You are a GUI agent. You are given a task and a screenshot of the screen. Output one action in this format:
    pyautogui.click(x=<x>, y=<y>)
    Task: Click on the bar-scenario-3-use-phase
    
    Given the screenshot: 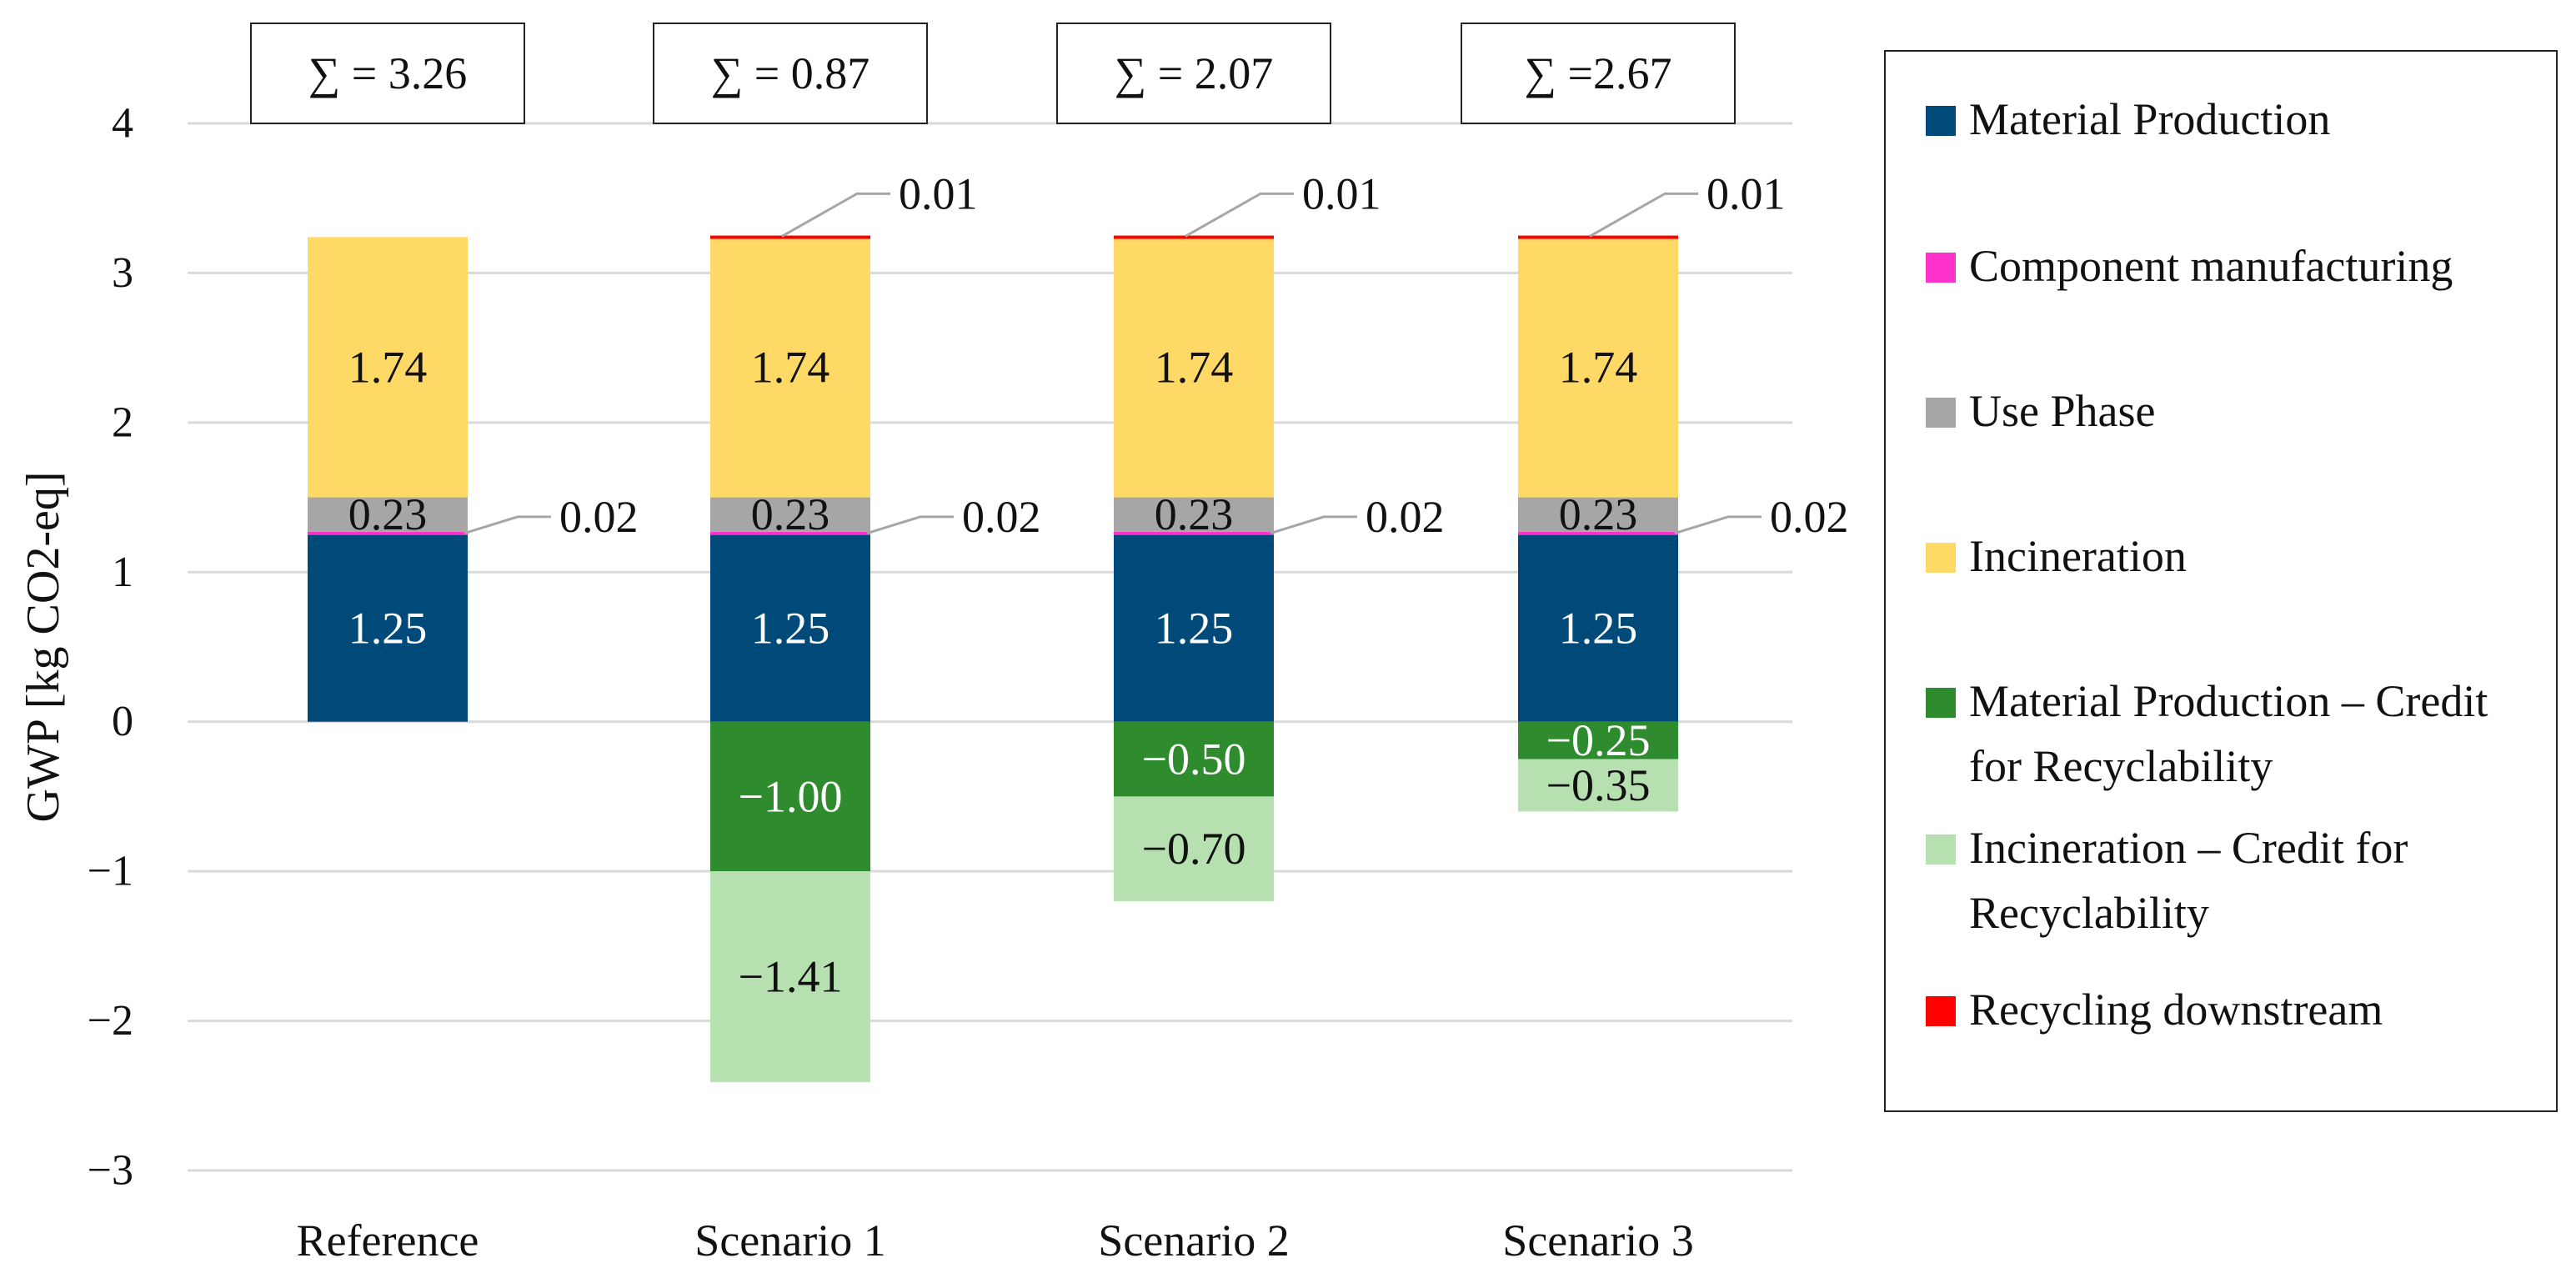 What is the action you would take?
    pyautogui.click(x=1598, y=514)
    